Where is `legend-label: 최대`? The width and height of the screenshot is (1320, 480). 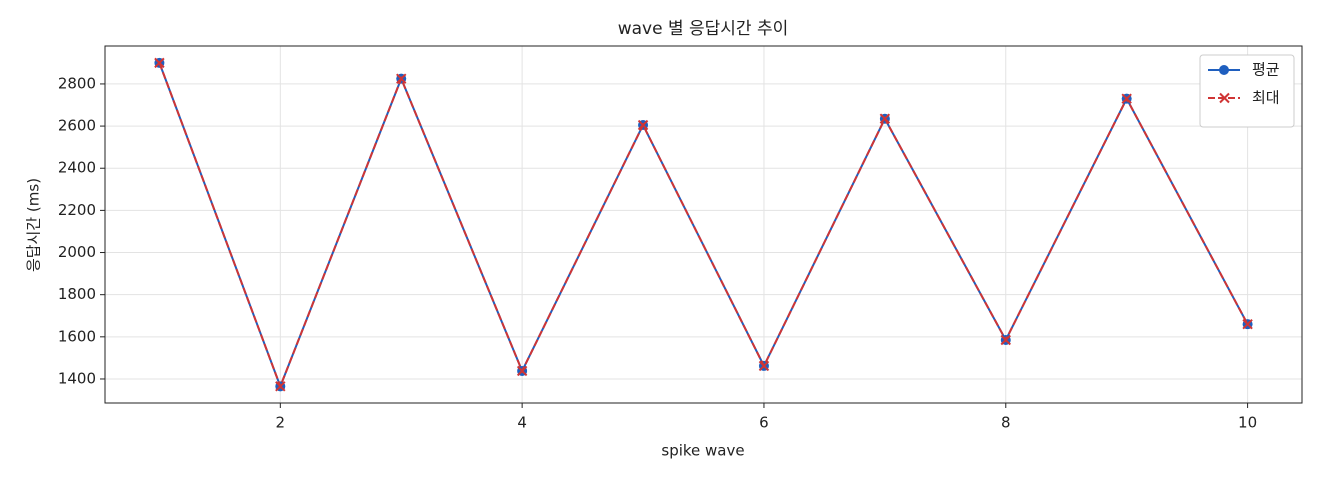
legend-label: 최대 is located at coordinates (1266, 98).